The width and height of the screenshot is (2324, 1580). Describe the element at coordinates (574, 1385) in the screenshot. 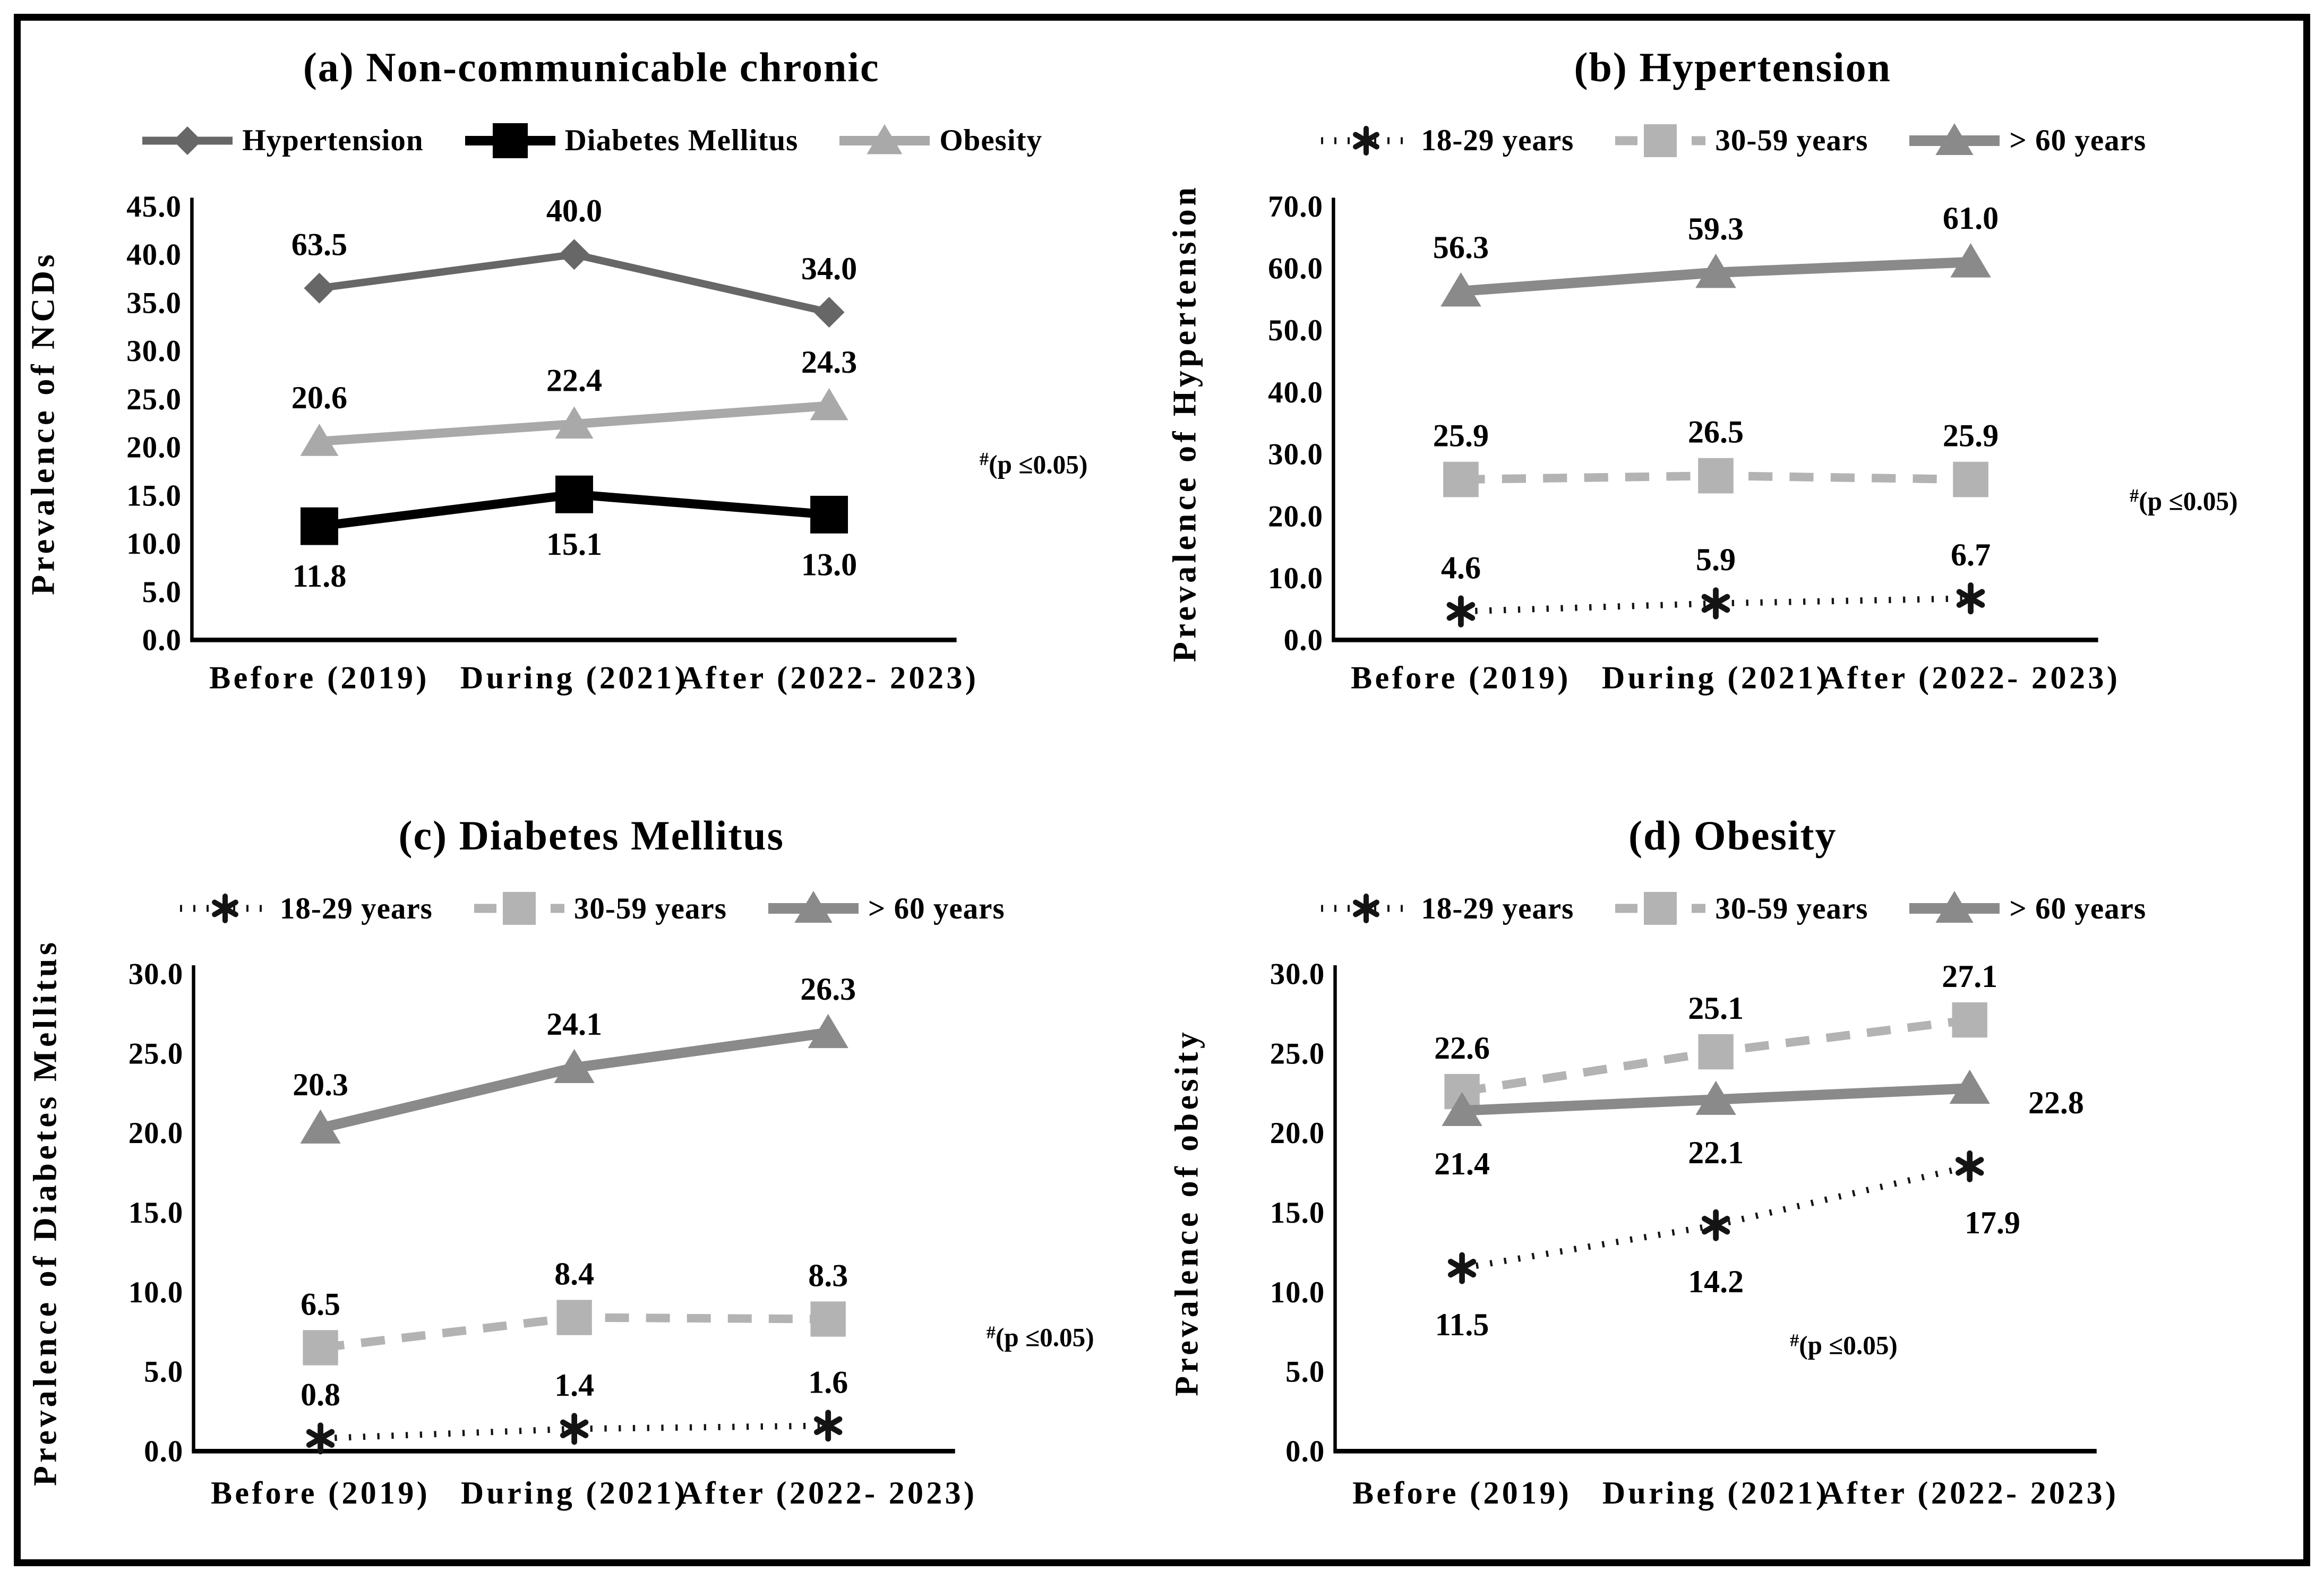

I see `data-label: 1.4` at that location.